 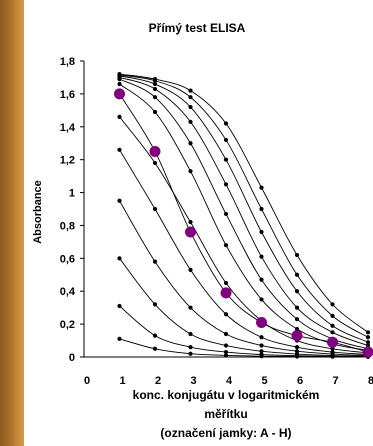 What do you see at coordinates (67, 161) in the screenshot?
I see `y-tick-label: 1,2` at bounding box center [67, 161].